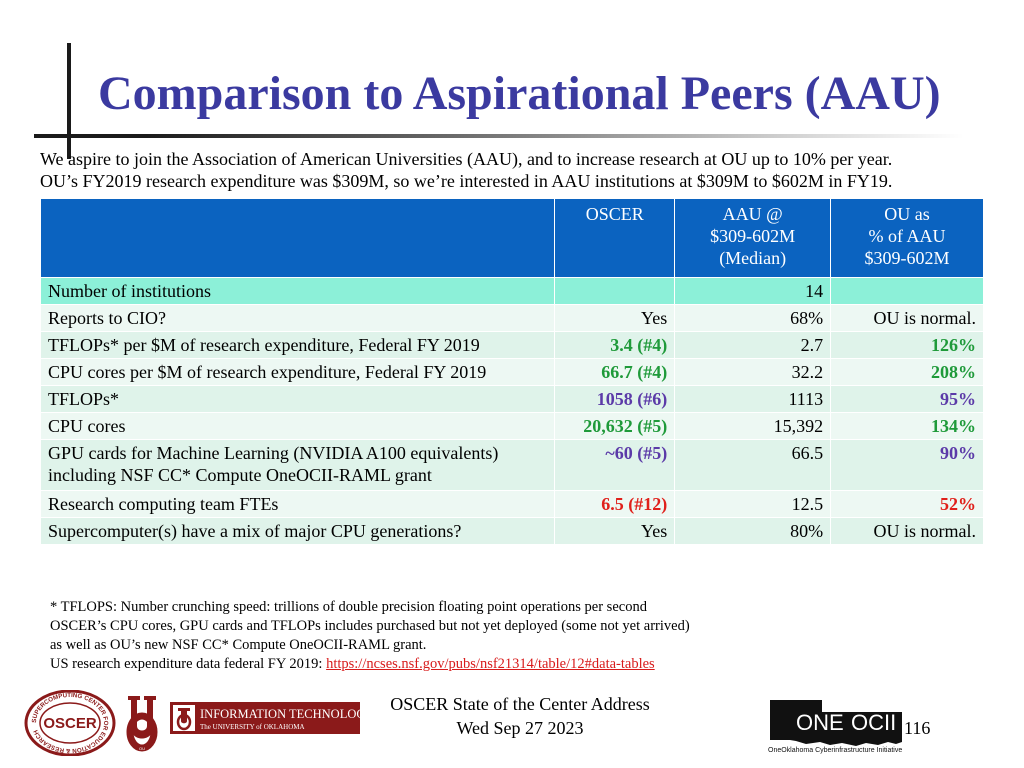  Describe the element at coordinates (753, 291) in the screenshot. I see `aau-median-value: 14` at that location.